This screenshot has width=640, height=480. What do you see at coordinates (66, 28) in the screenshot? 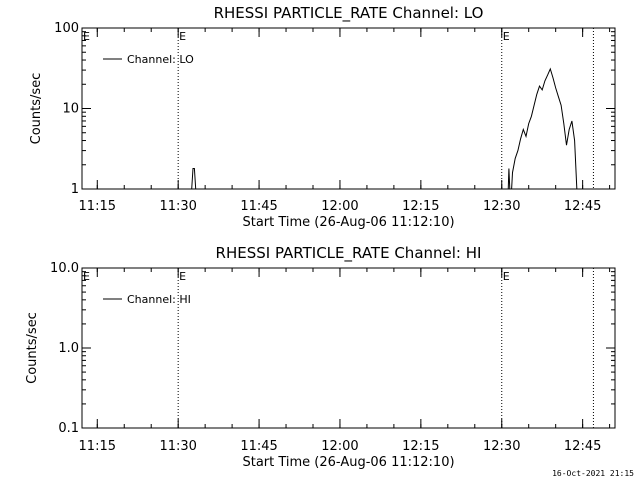
I see `y-tick-label: 100` at bounding box center [66, 28].